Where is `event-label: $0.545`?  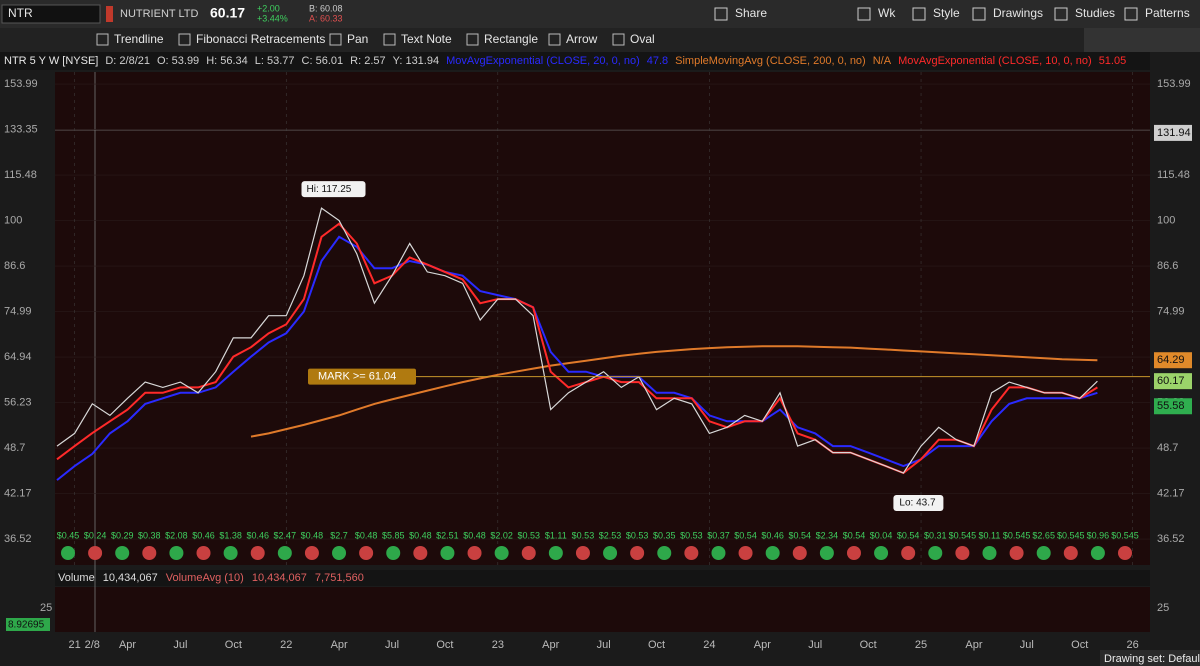
event-label: $0.545 is located at coordinates (963, 535).